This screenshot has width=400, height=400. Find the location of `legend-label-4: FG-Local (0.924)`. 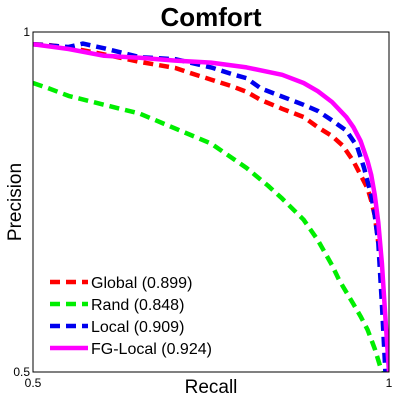

legend-label-4: FG-Local (0.924) is located at coordinates (151, 349).